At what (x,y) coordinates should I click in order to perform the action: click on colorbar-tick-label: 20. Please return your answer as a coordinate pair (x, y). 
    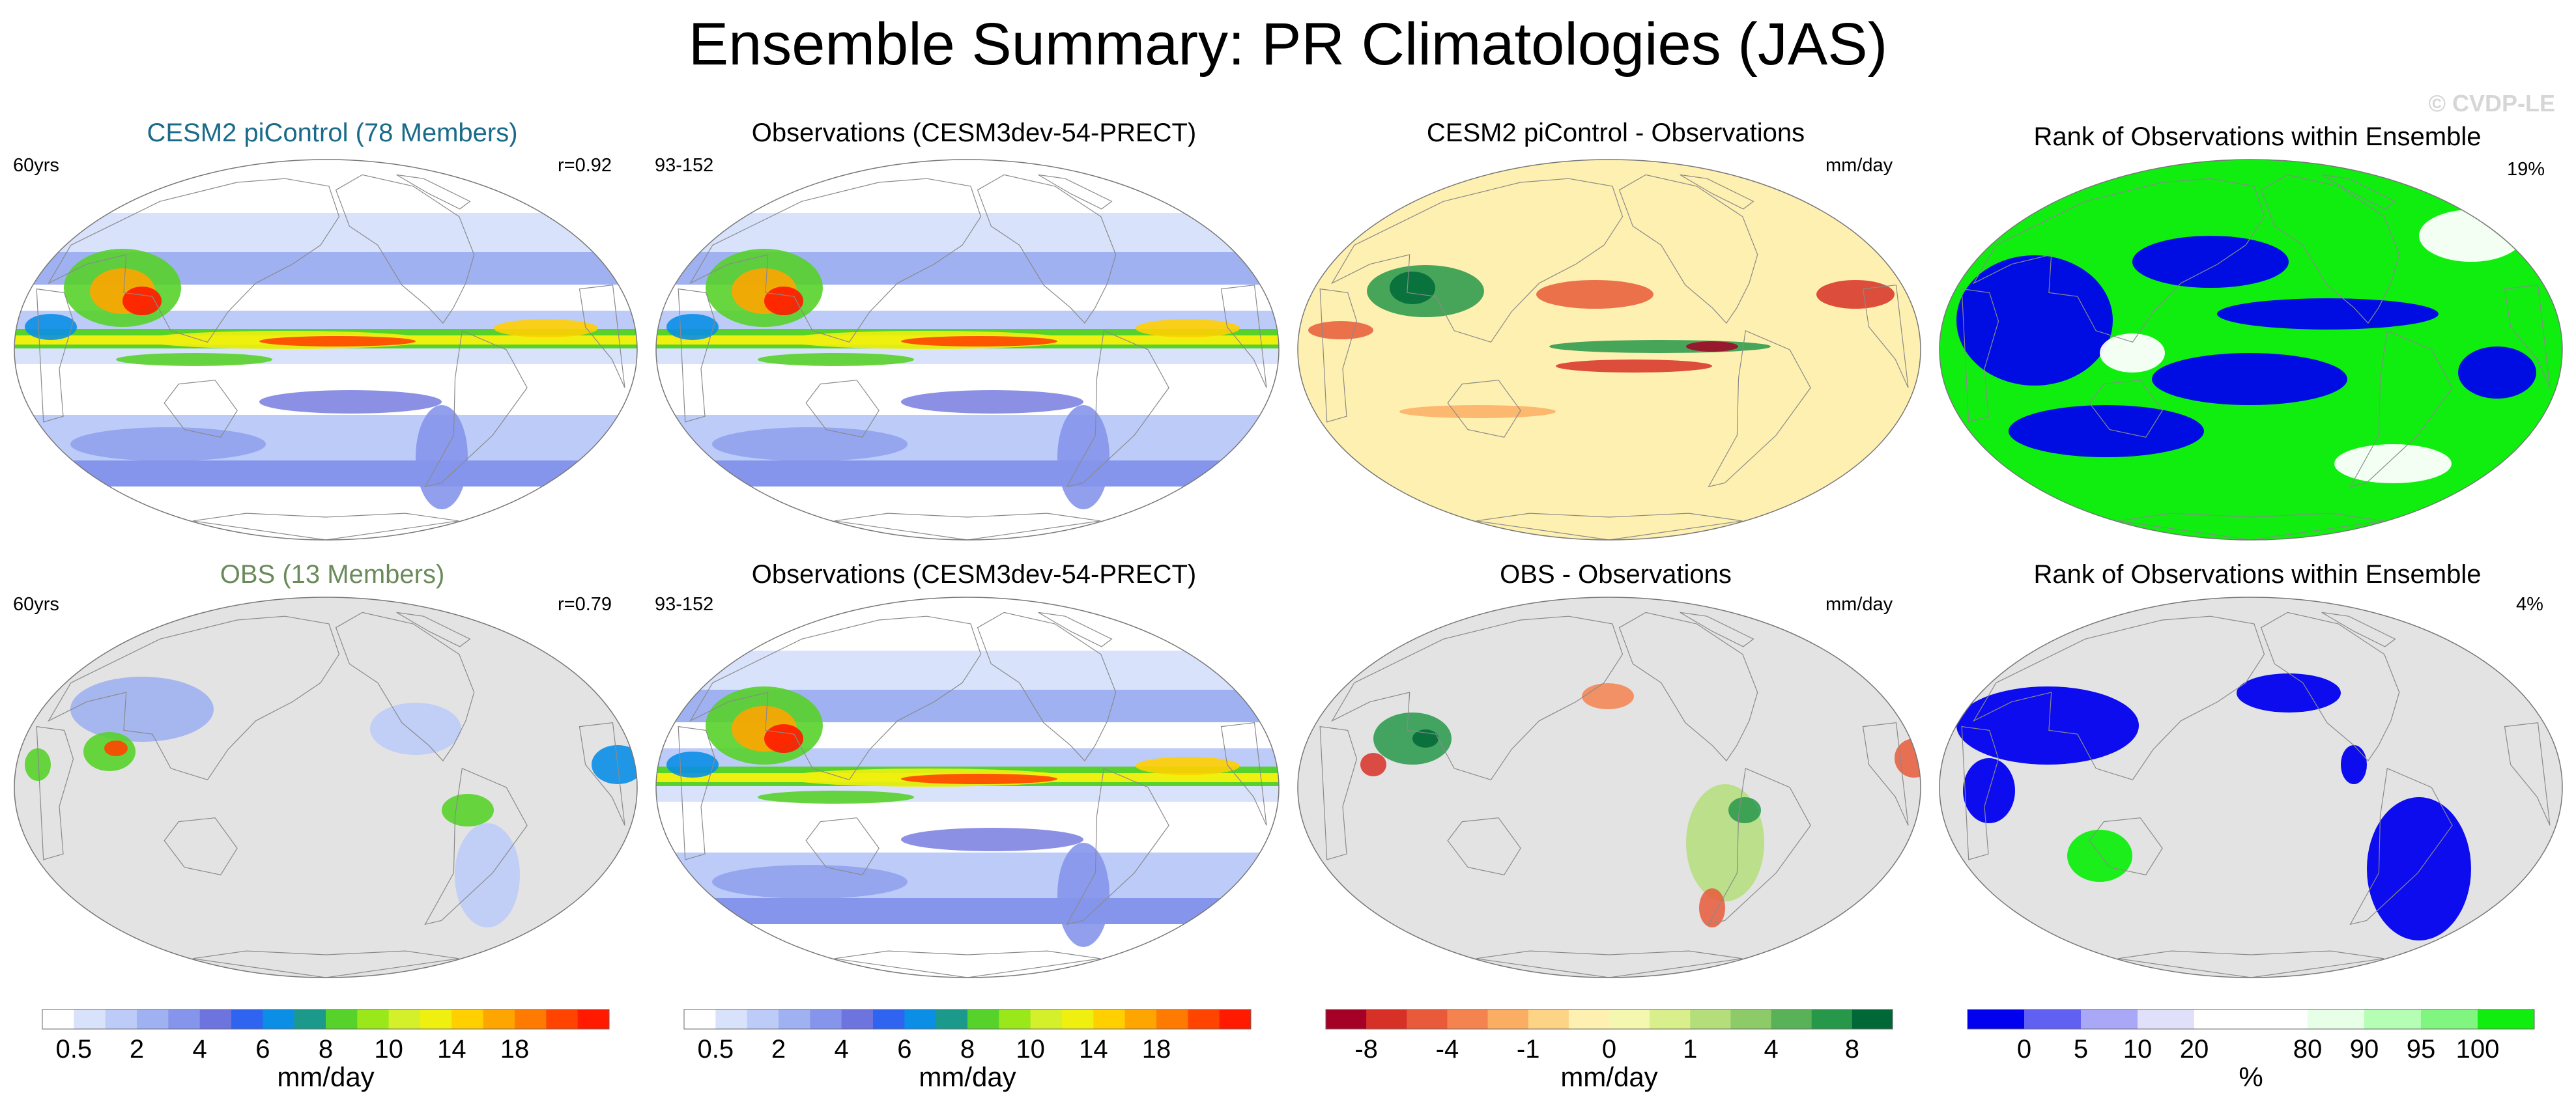
    Looking at the image, I should click on (2194, 1049).